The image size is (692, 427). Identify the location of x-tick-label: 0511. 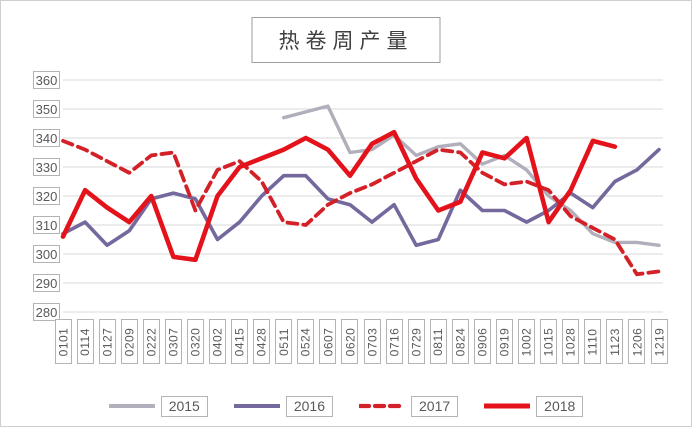
(284, 341).